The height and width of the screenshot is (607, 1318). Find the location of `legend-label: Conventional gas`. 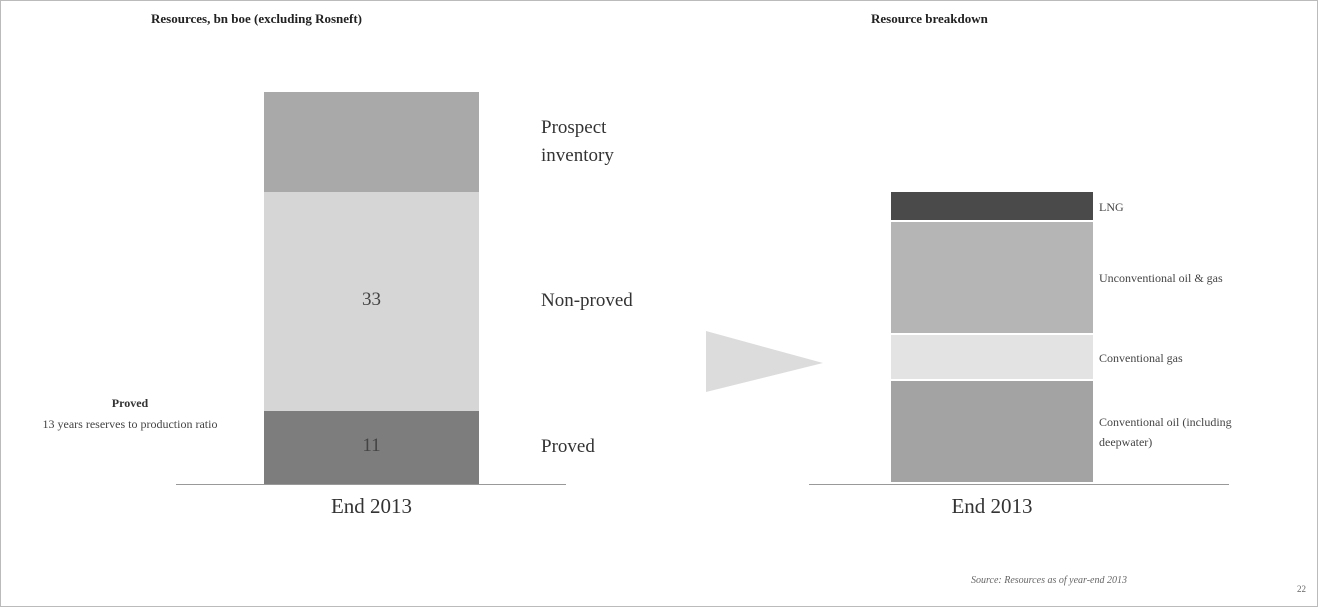

legend-label: Conventional gas is located at coordinates (1141, 357).